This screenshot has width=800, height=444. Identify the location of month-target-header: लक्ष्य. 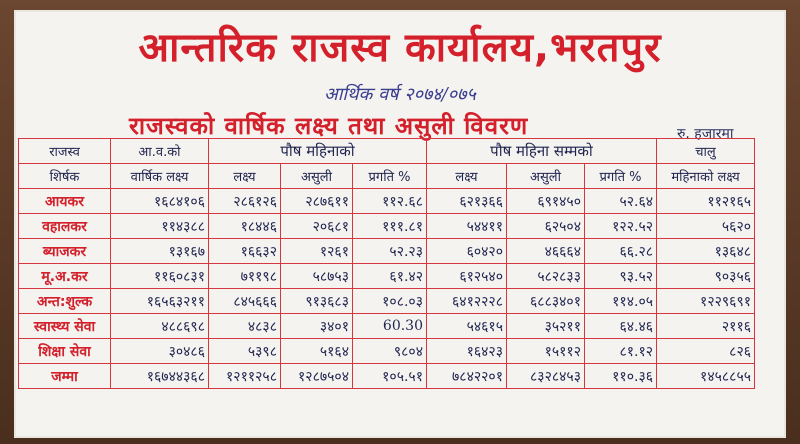
(244, 176).